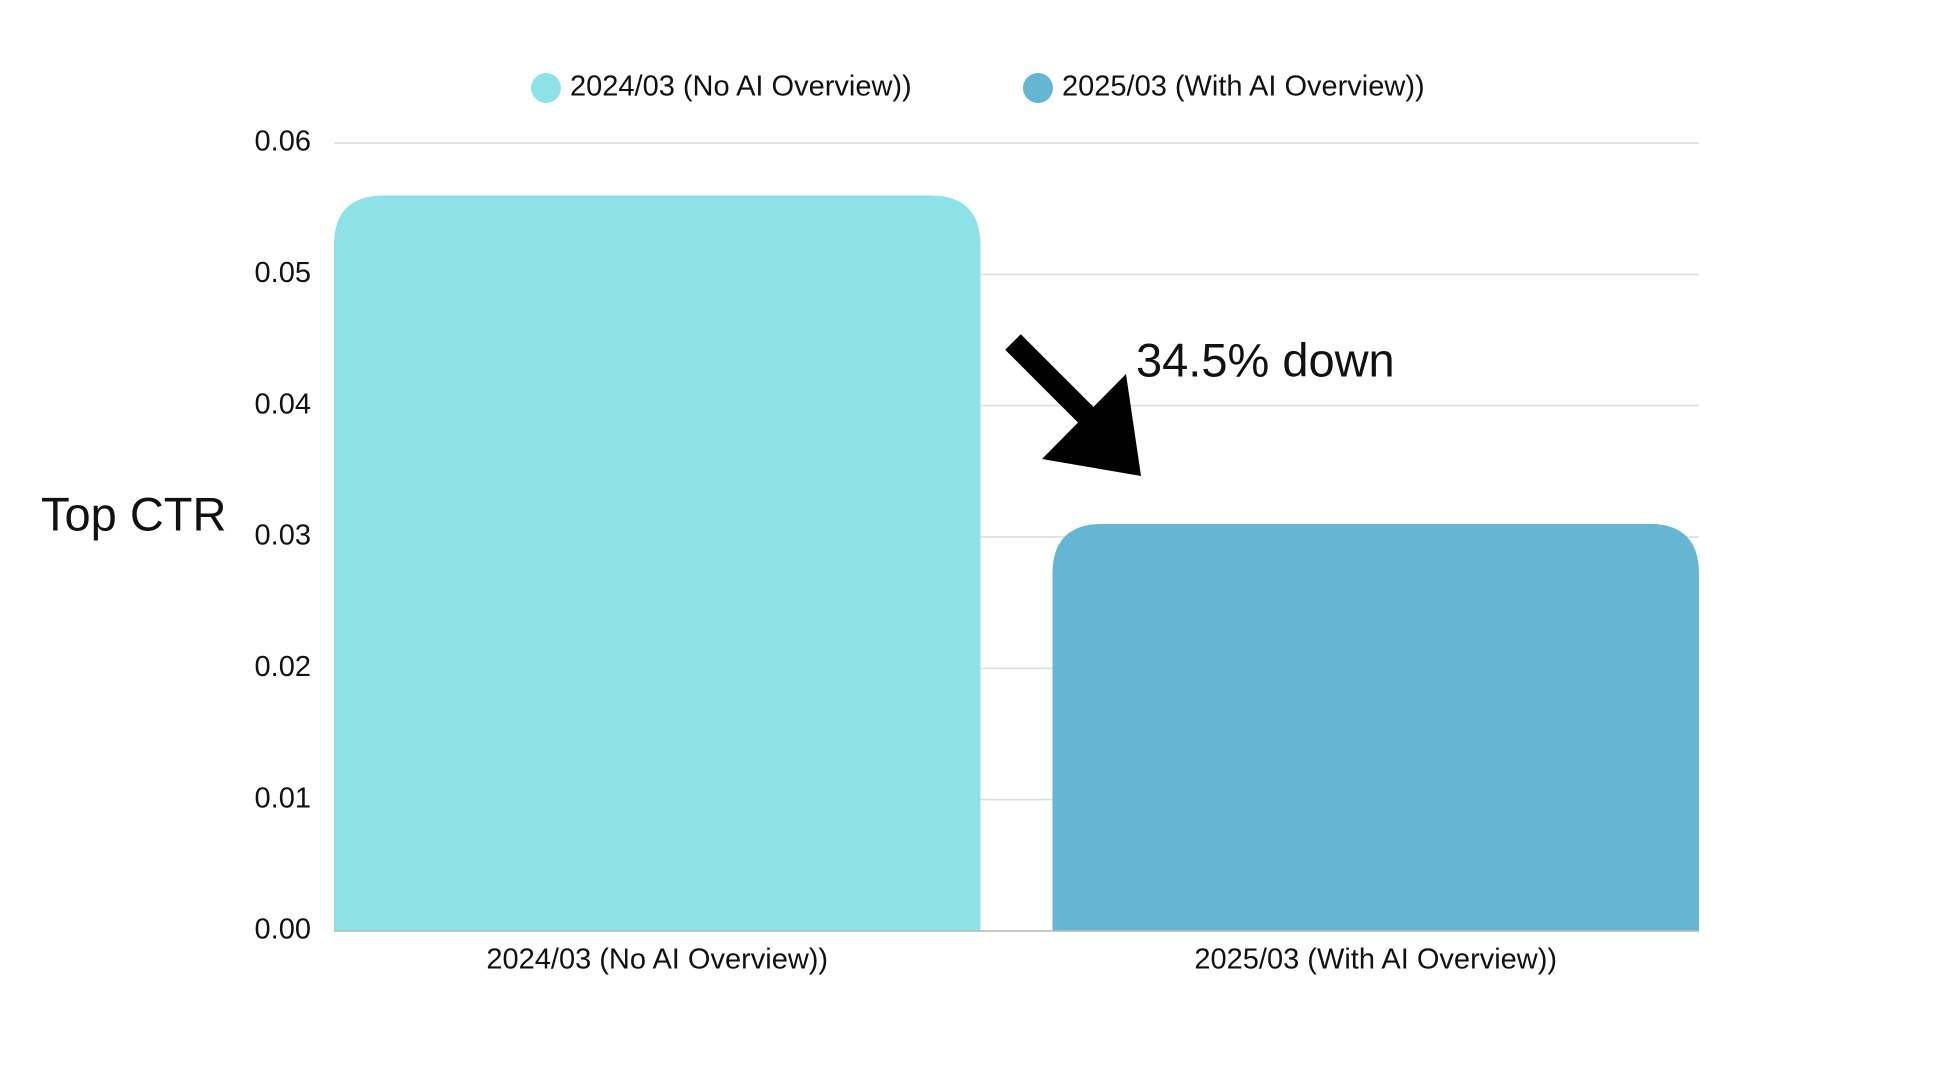 Image resolution: width=1956 pixels, height=1084 pixels. Describe the element at coordinates (1073, 405) in the screenshot. I see `arrow` at that location.